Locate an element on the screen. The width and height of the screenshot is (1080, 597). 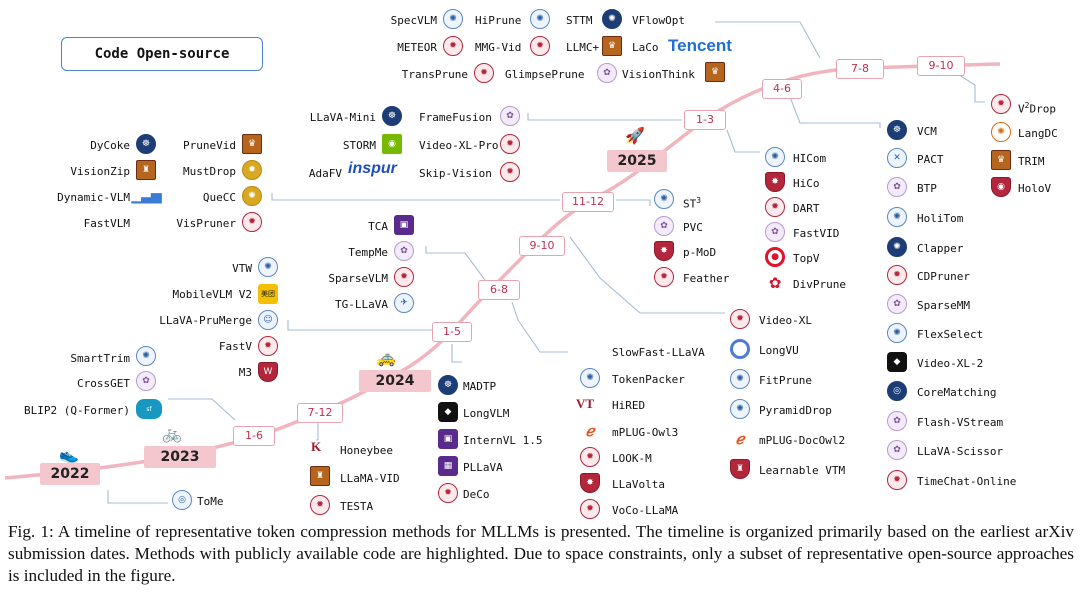
method-label: LLaMA-VID is located at coordinates (370, 479).